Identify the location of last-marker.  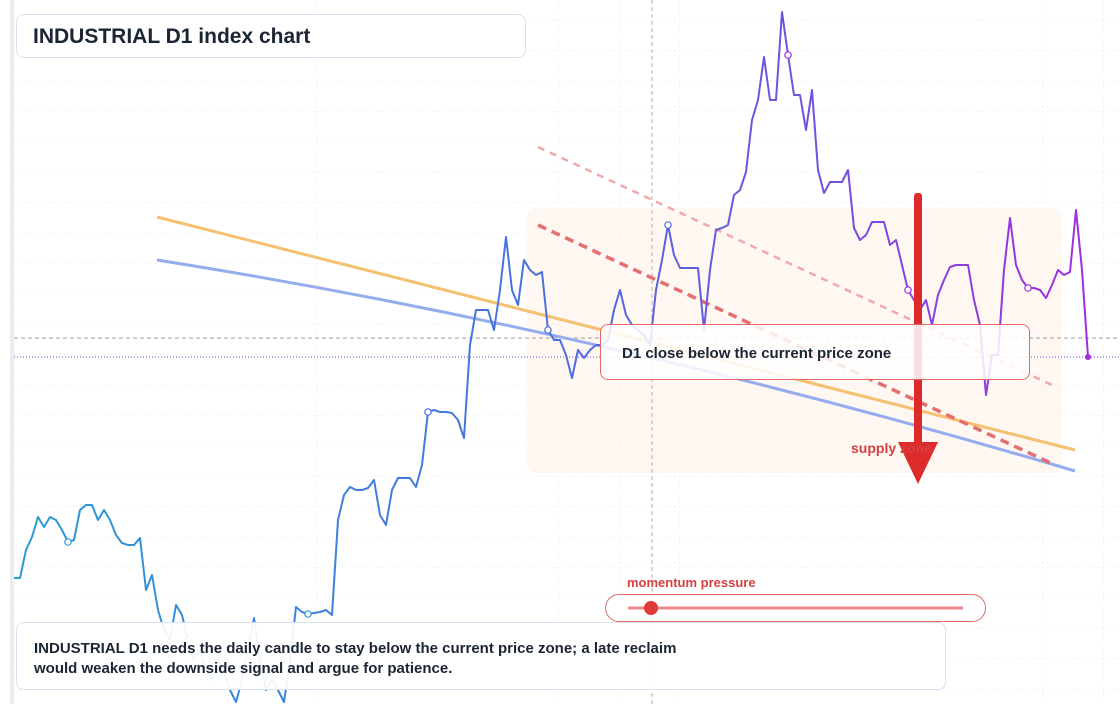
(1088, 357).